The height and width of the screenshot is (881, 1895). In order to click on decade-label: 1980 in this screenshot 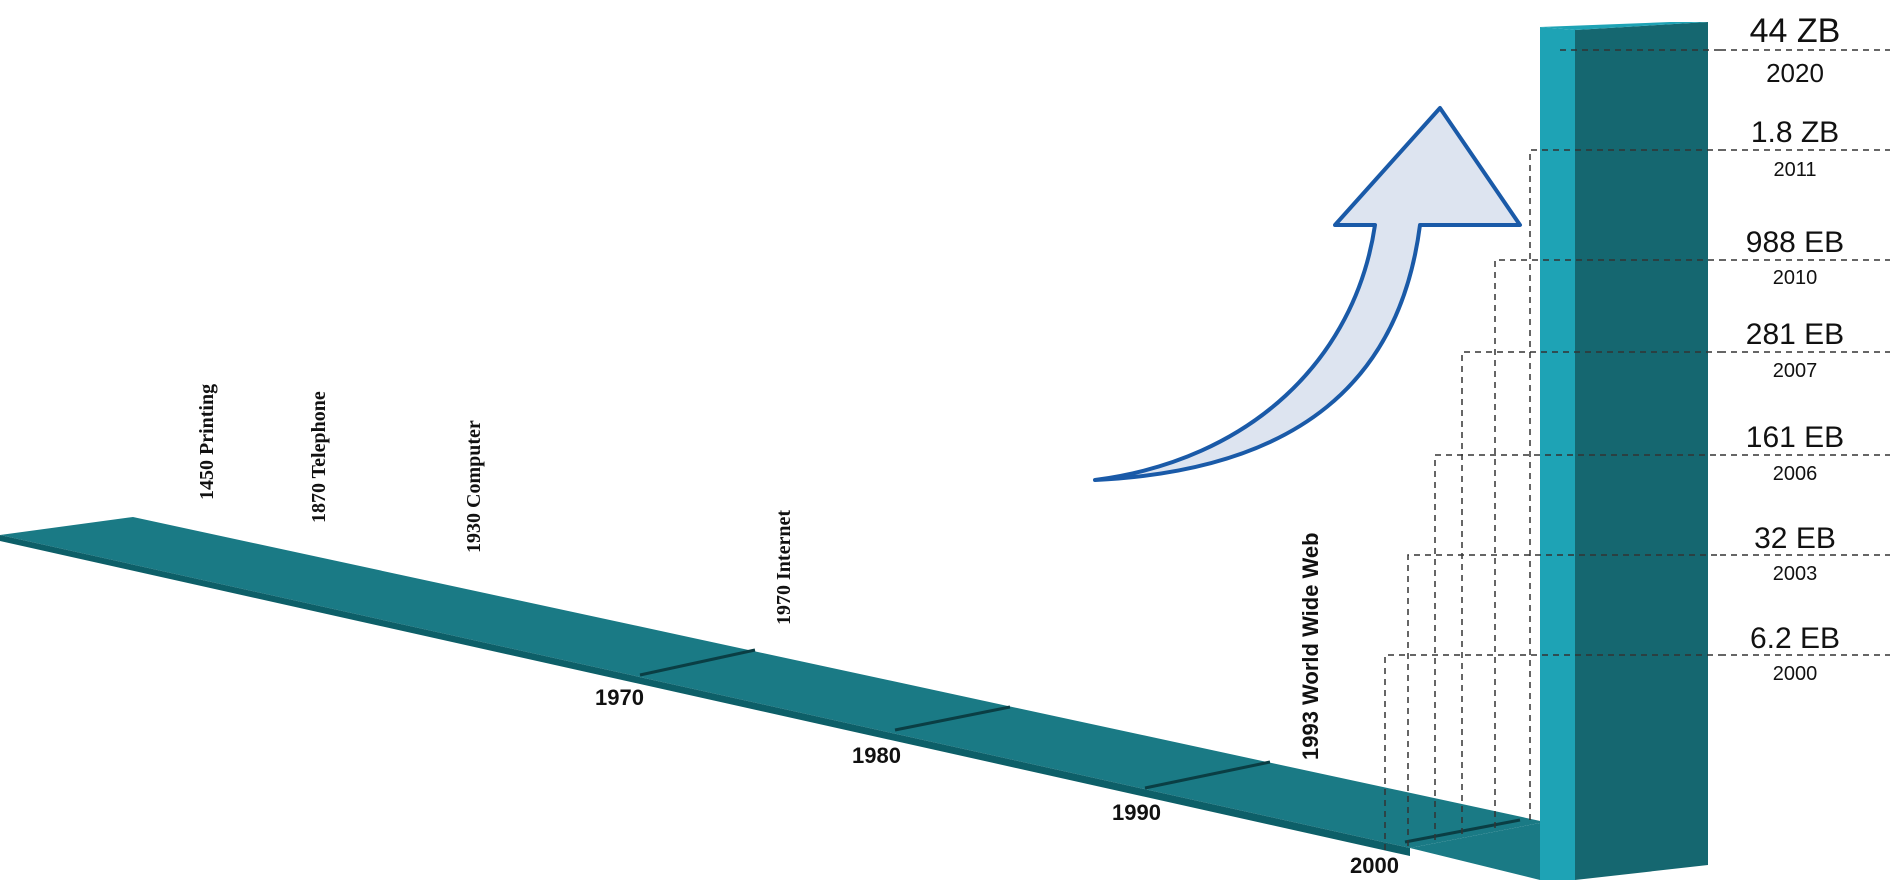, I will do `click(876, 755)`.